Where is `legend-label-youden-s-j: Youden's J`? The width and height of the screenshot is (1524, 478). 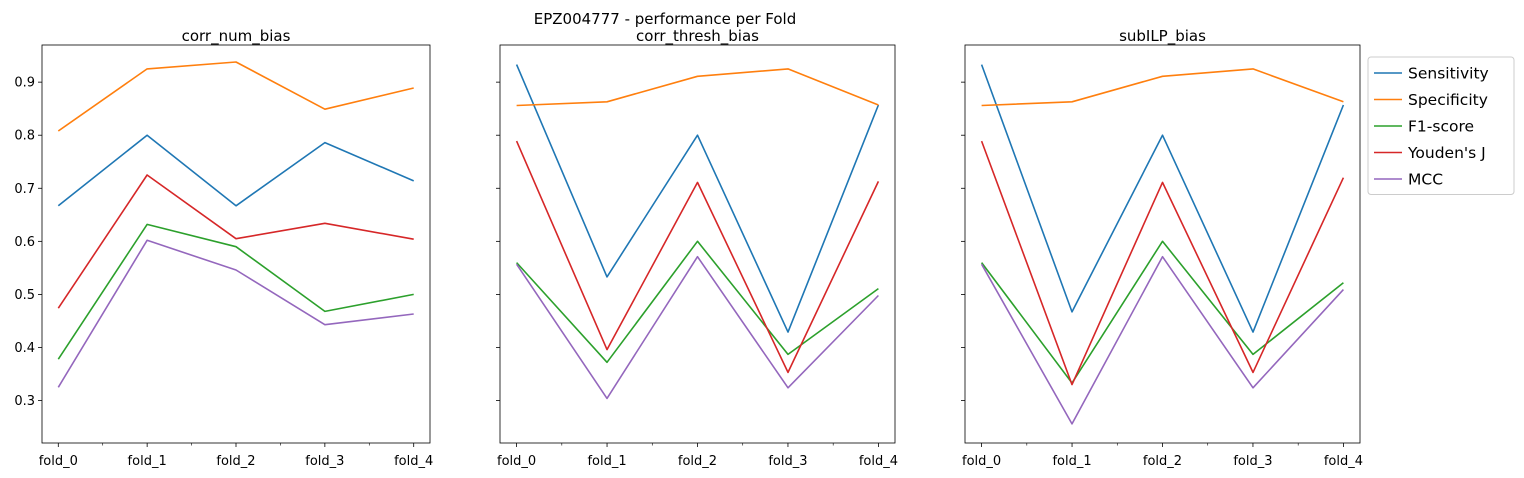 legend-label-youden-s-j: Youden's J is located at coordinates (1446, 153).